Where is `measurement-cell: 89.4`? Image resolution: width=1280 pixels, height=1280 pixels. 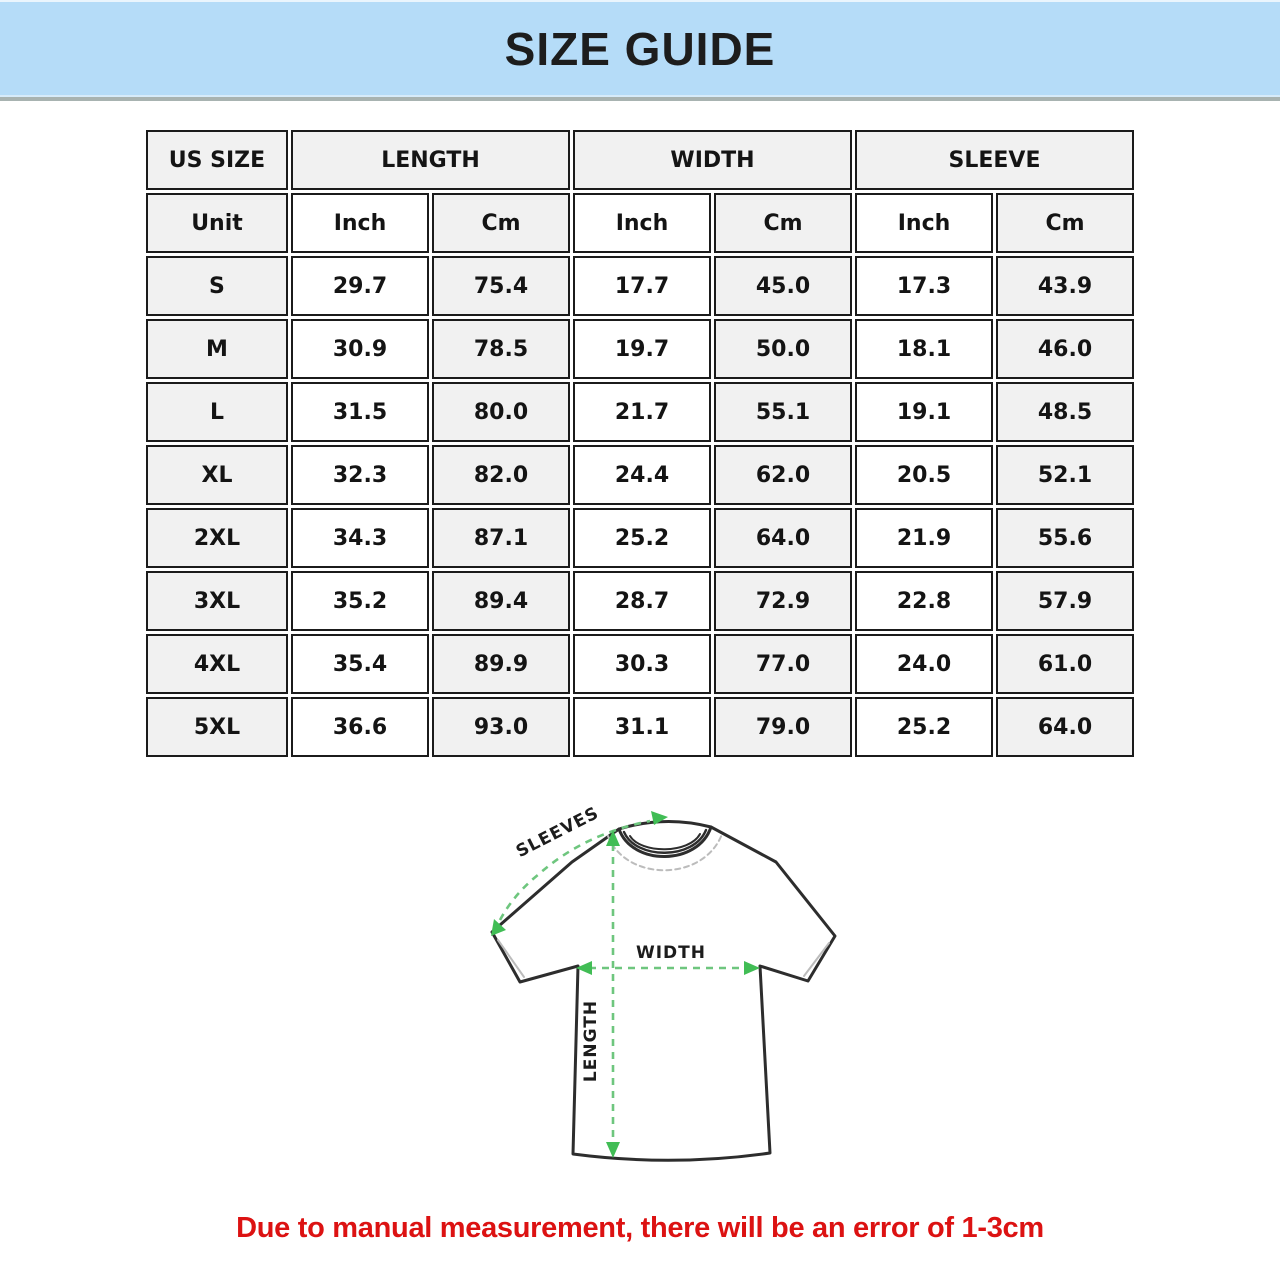 measurement-cell: 89.4 is located at coordinates (500, 601).